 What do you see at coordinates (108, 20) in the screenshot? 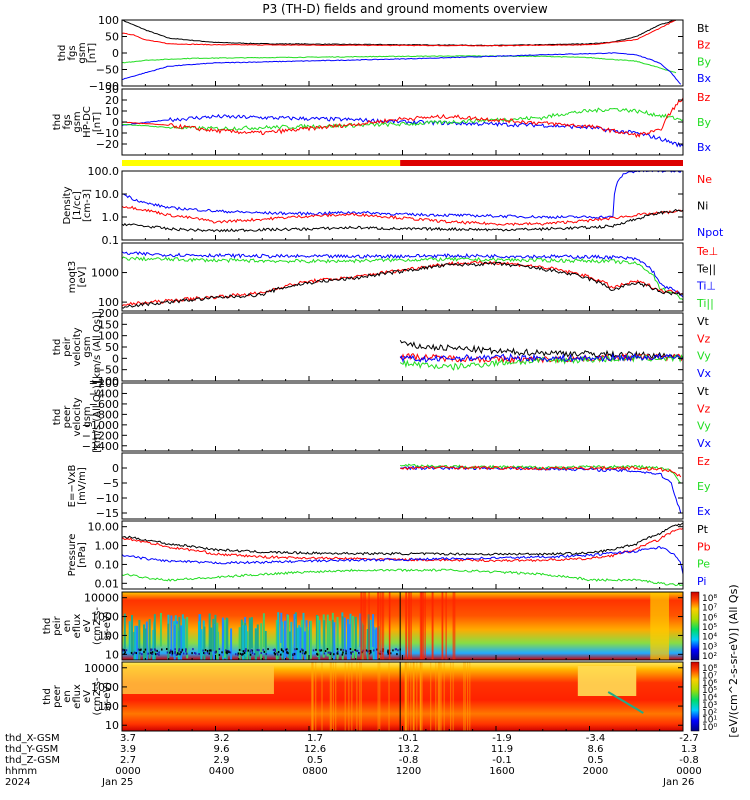
I see `y-tick-label: 100` at bounding box center [108, 20].